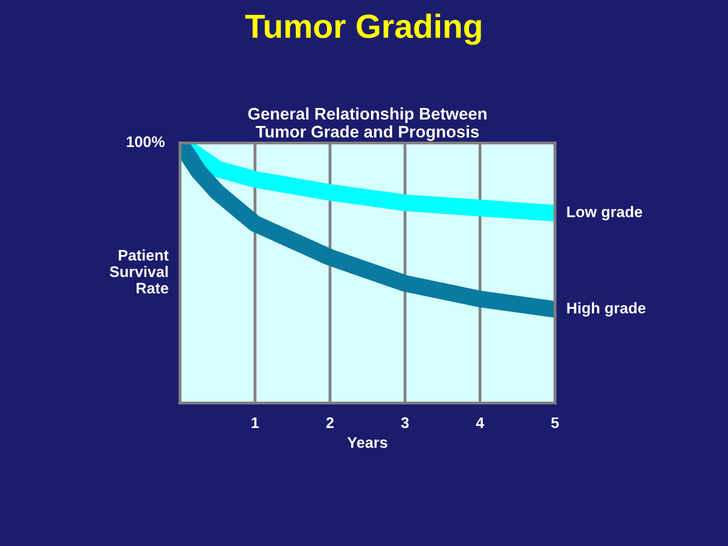  Describe the element at coordinates (363, 29) in the screenshot. I see `chart-title: Tumor Grading` at that location.